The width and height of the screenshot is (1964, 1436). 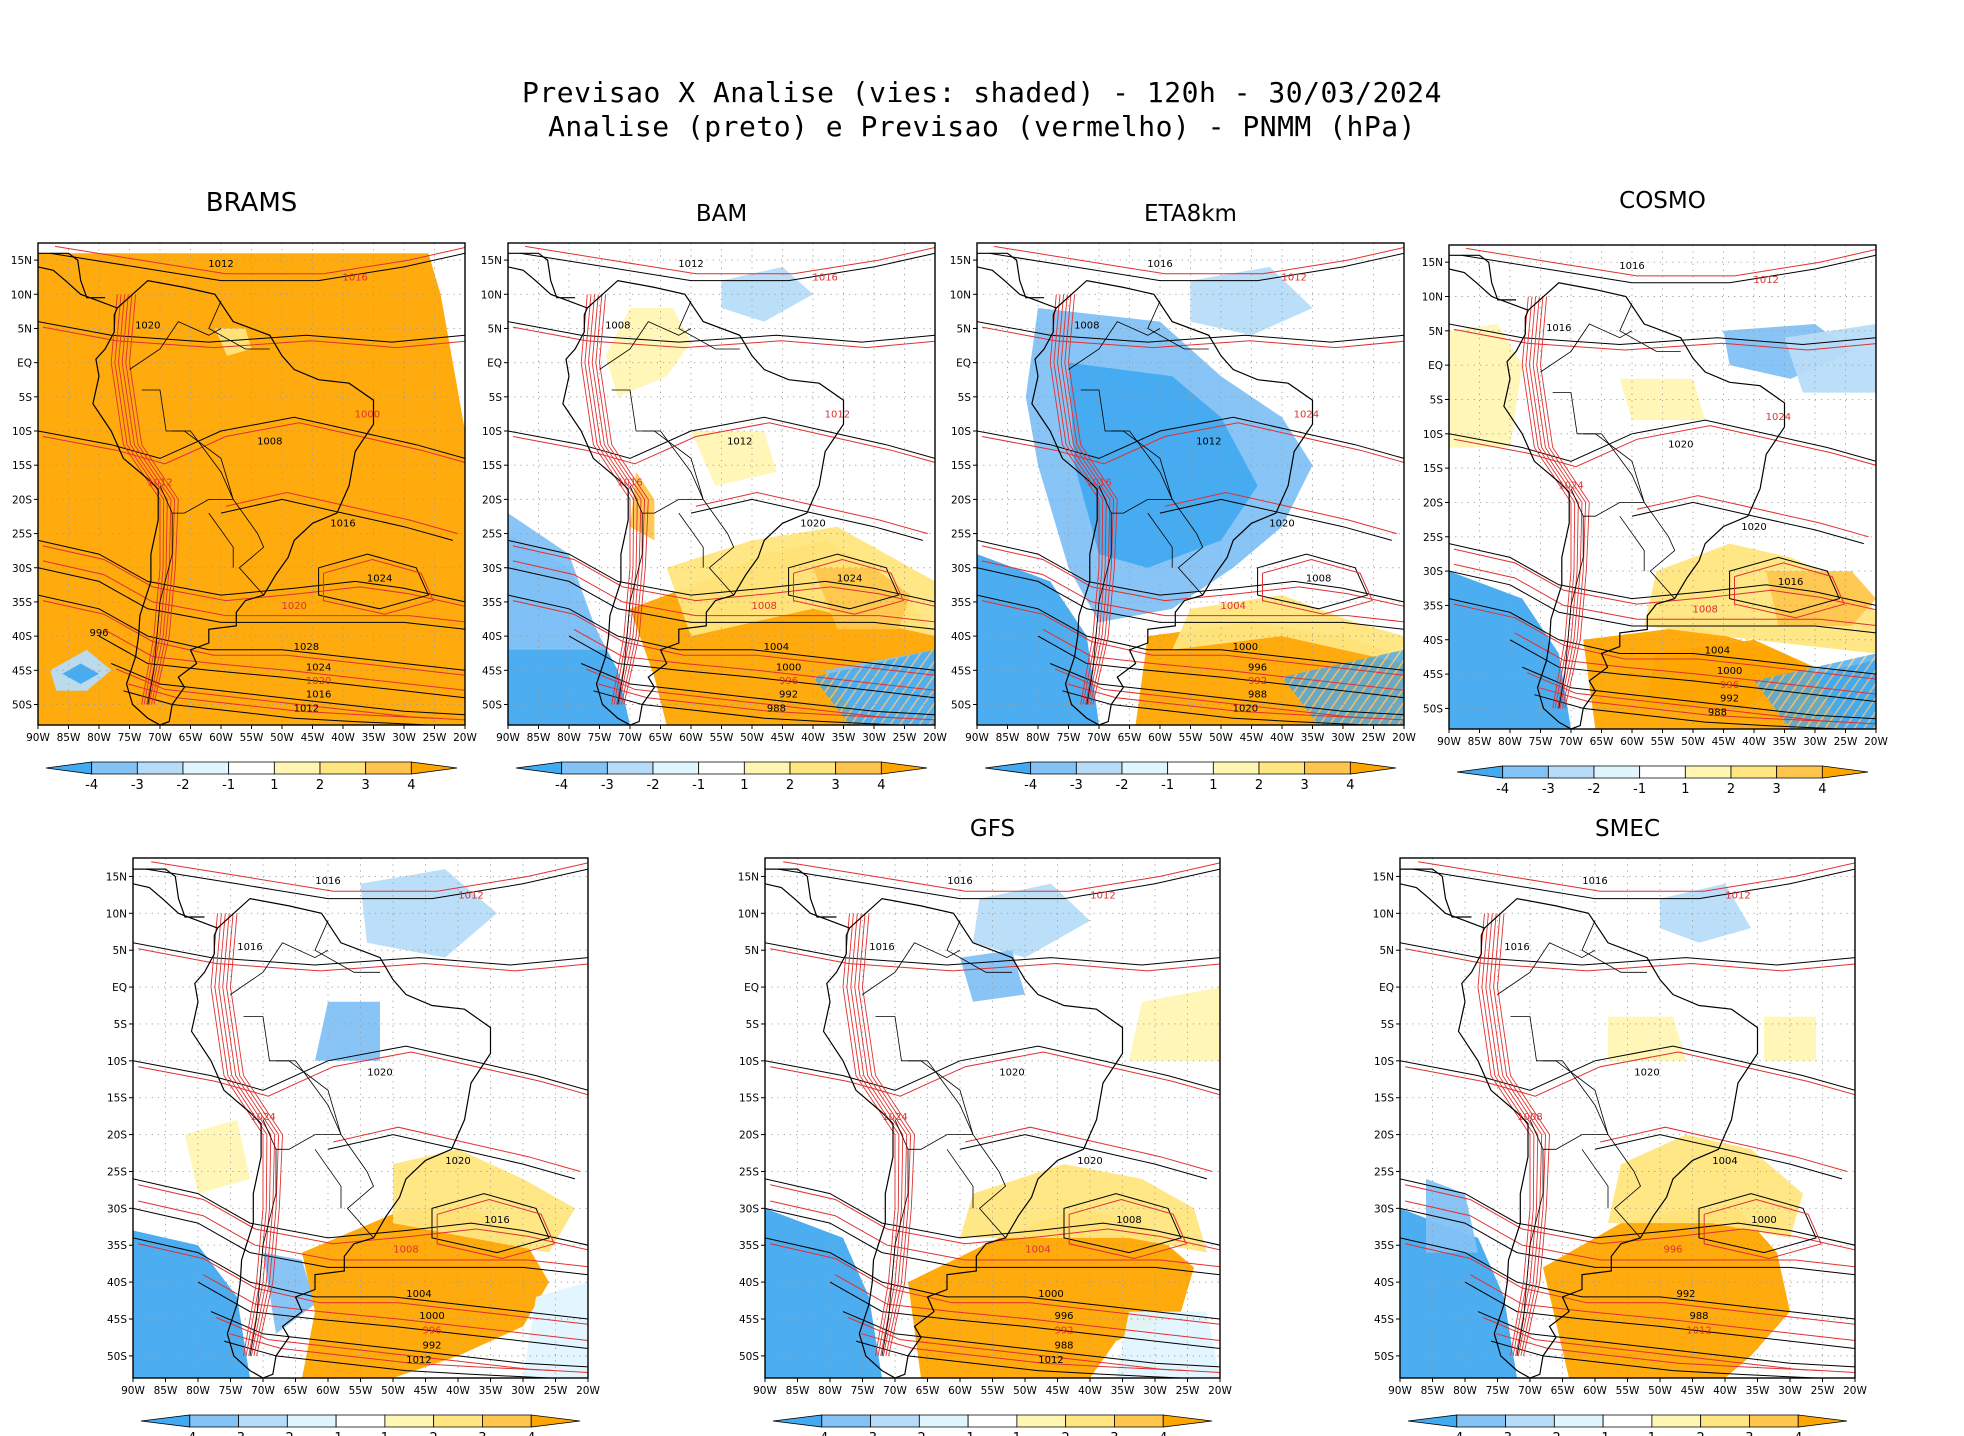 I want to click on grid-lines, so click(x=1662, y=487).